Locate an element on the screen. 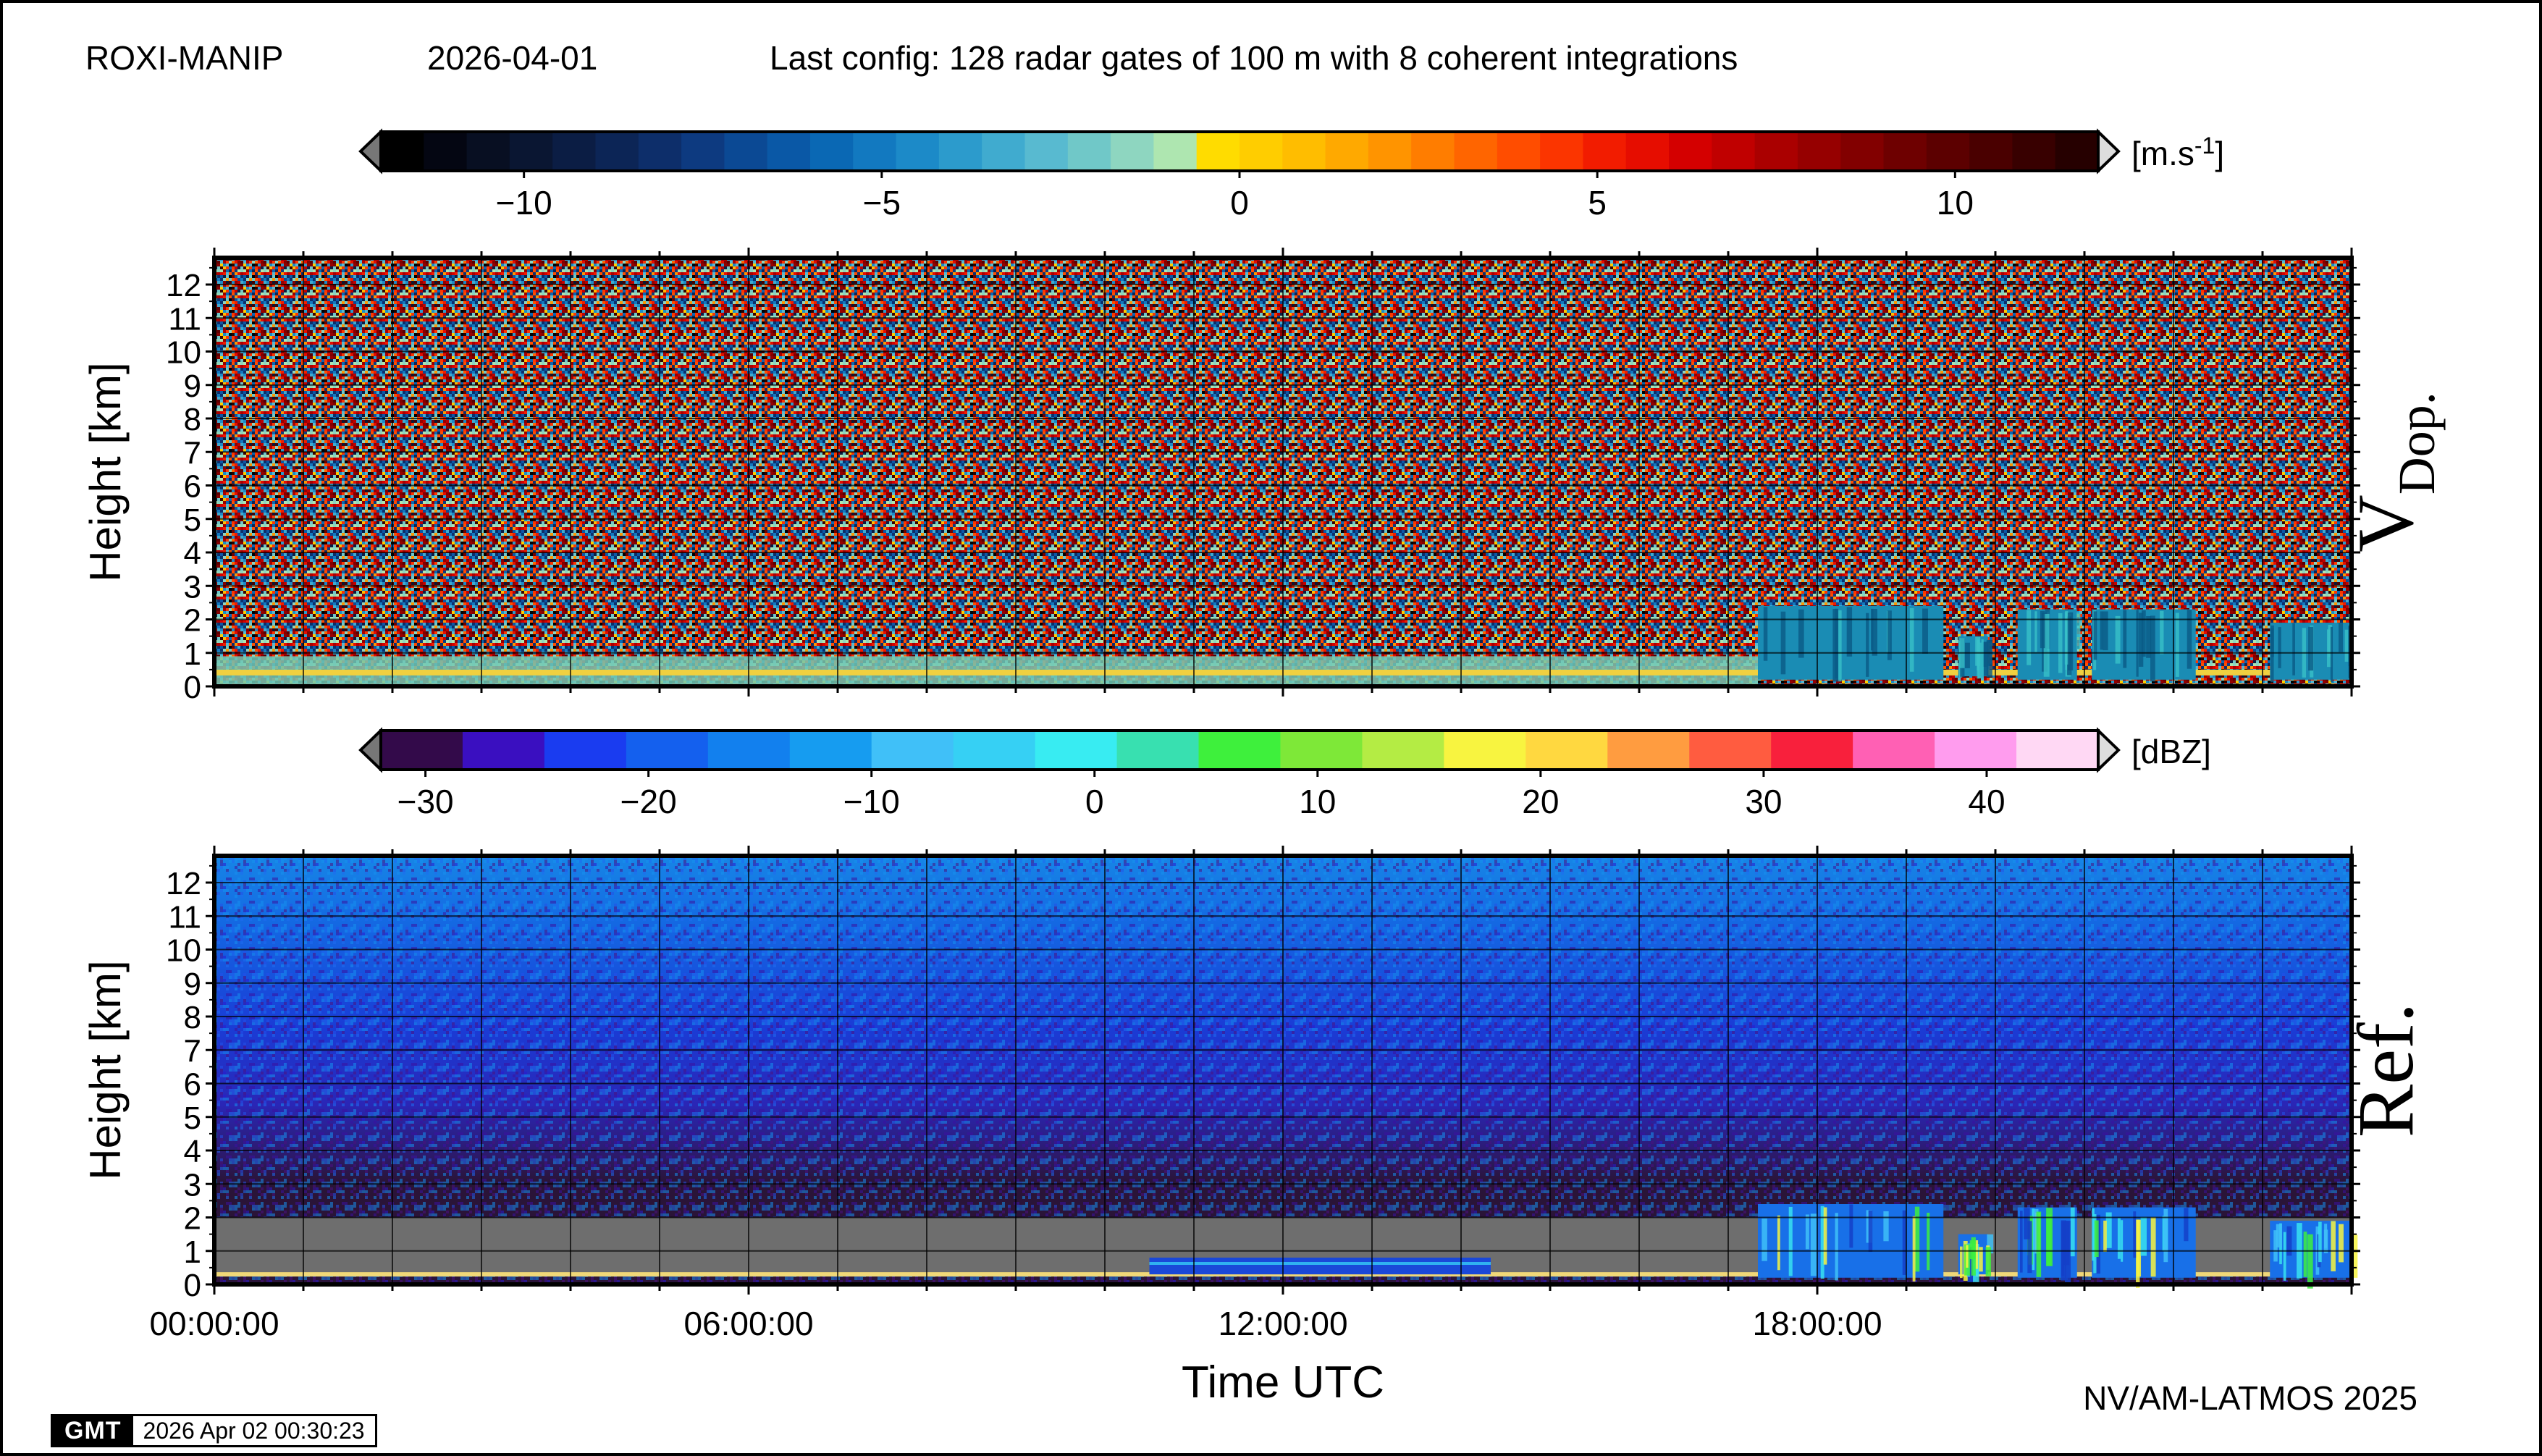  reflectivity-y-tick-label: 2 is located at coordinates (192, 1219).